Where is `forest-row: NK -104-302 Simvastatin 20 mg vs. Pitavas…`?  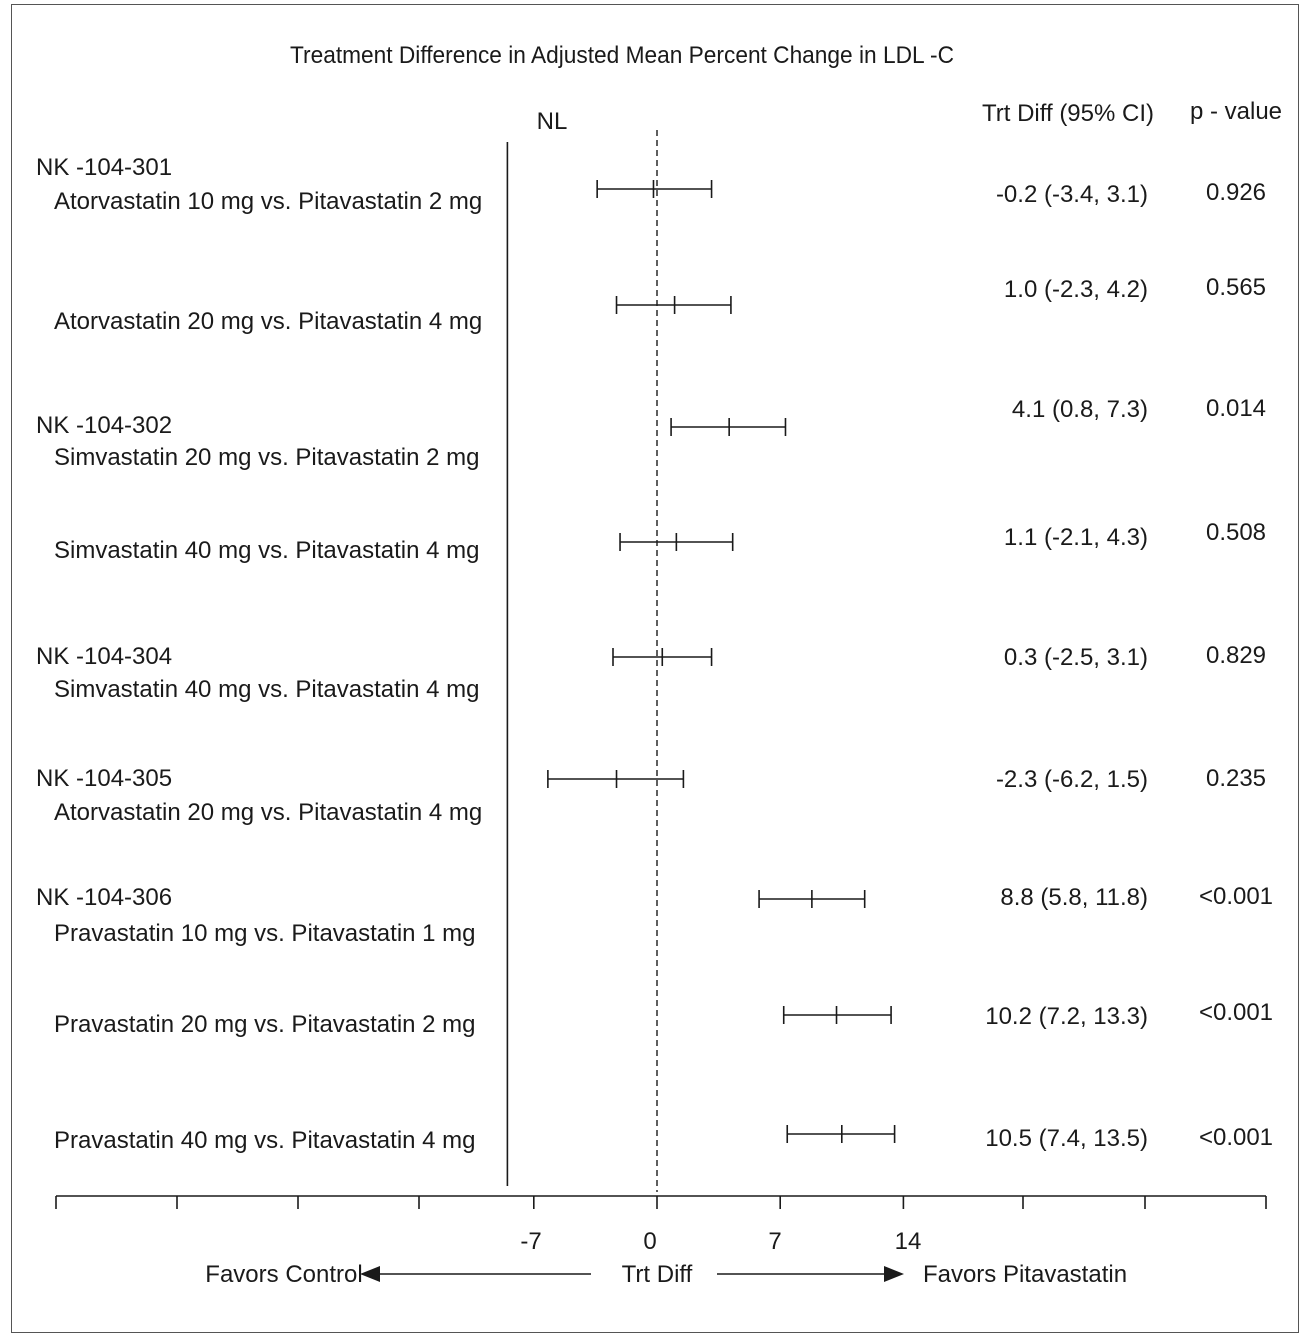
forest-row: NK -104-302 Simvastatin 20 mg vs. Pitavas… is located at coordinates (651, 433).